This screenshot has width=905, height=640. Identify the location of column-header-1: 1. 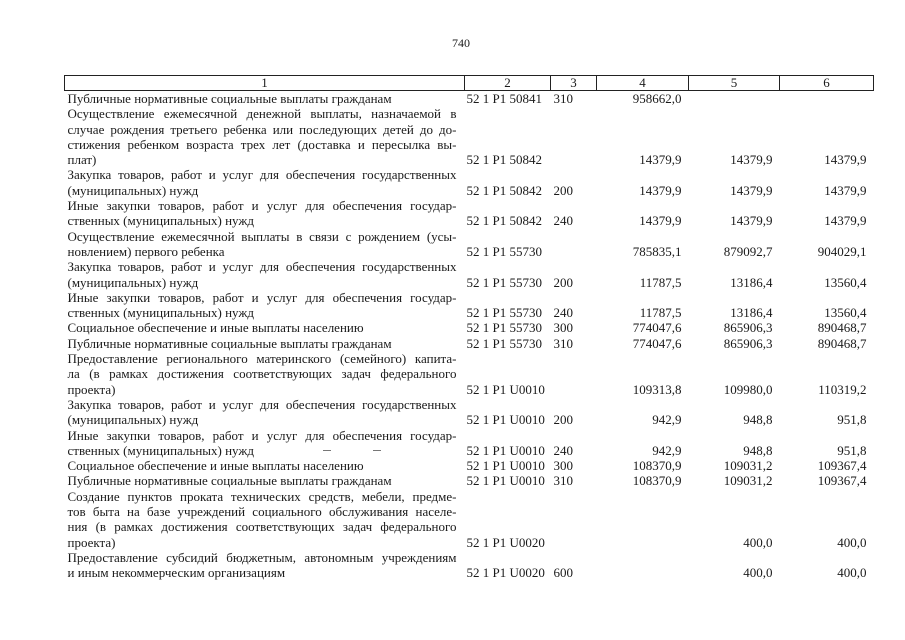
(264, 83).